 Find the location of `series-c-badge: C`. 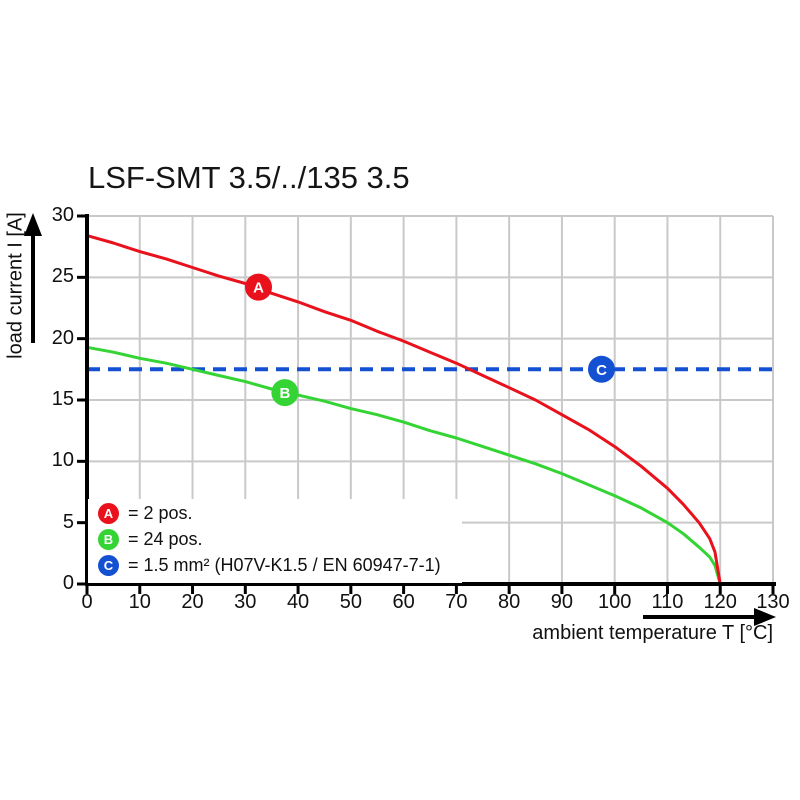

series-c-badge: C is located at coordinates (108, 565).